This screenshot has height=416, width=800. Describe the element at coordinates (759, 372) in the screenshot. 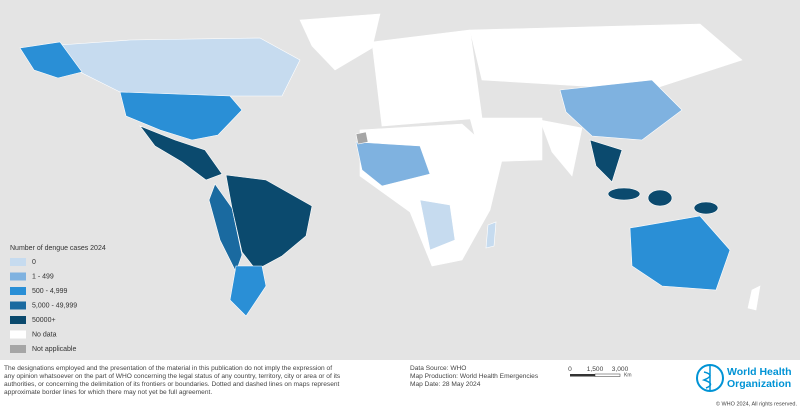

I see `logo-text: World Health` at that location.